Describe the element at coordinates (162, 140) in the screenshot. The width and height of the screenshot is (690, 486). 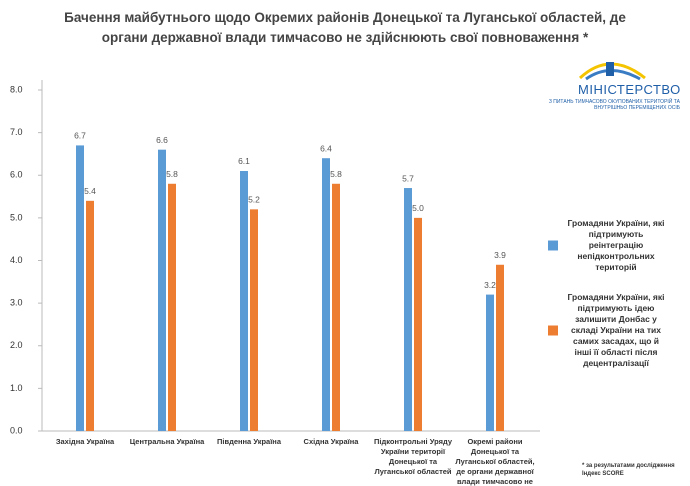
I see `value-label: 6.6` at that location.